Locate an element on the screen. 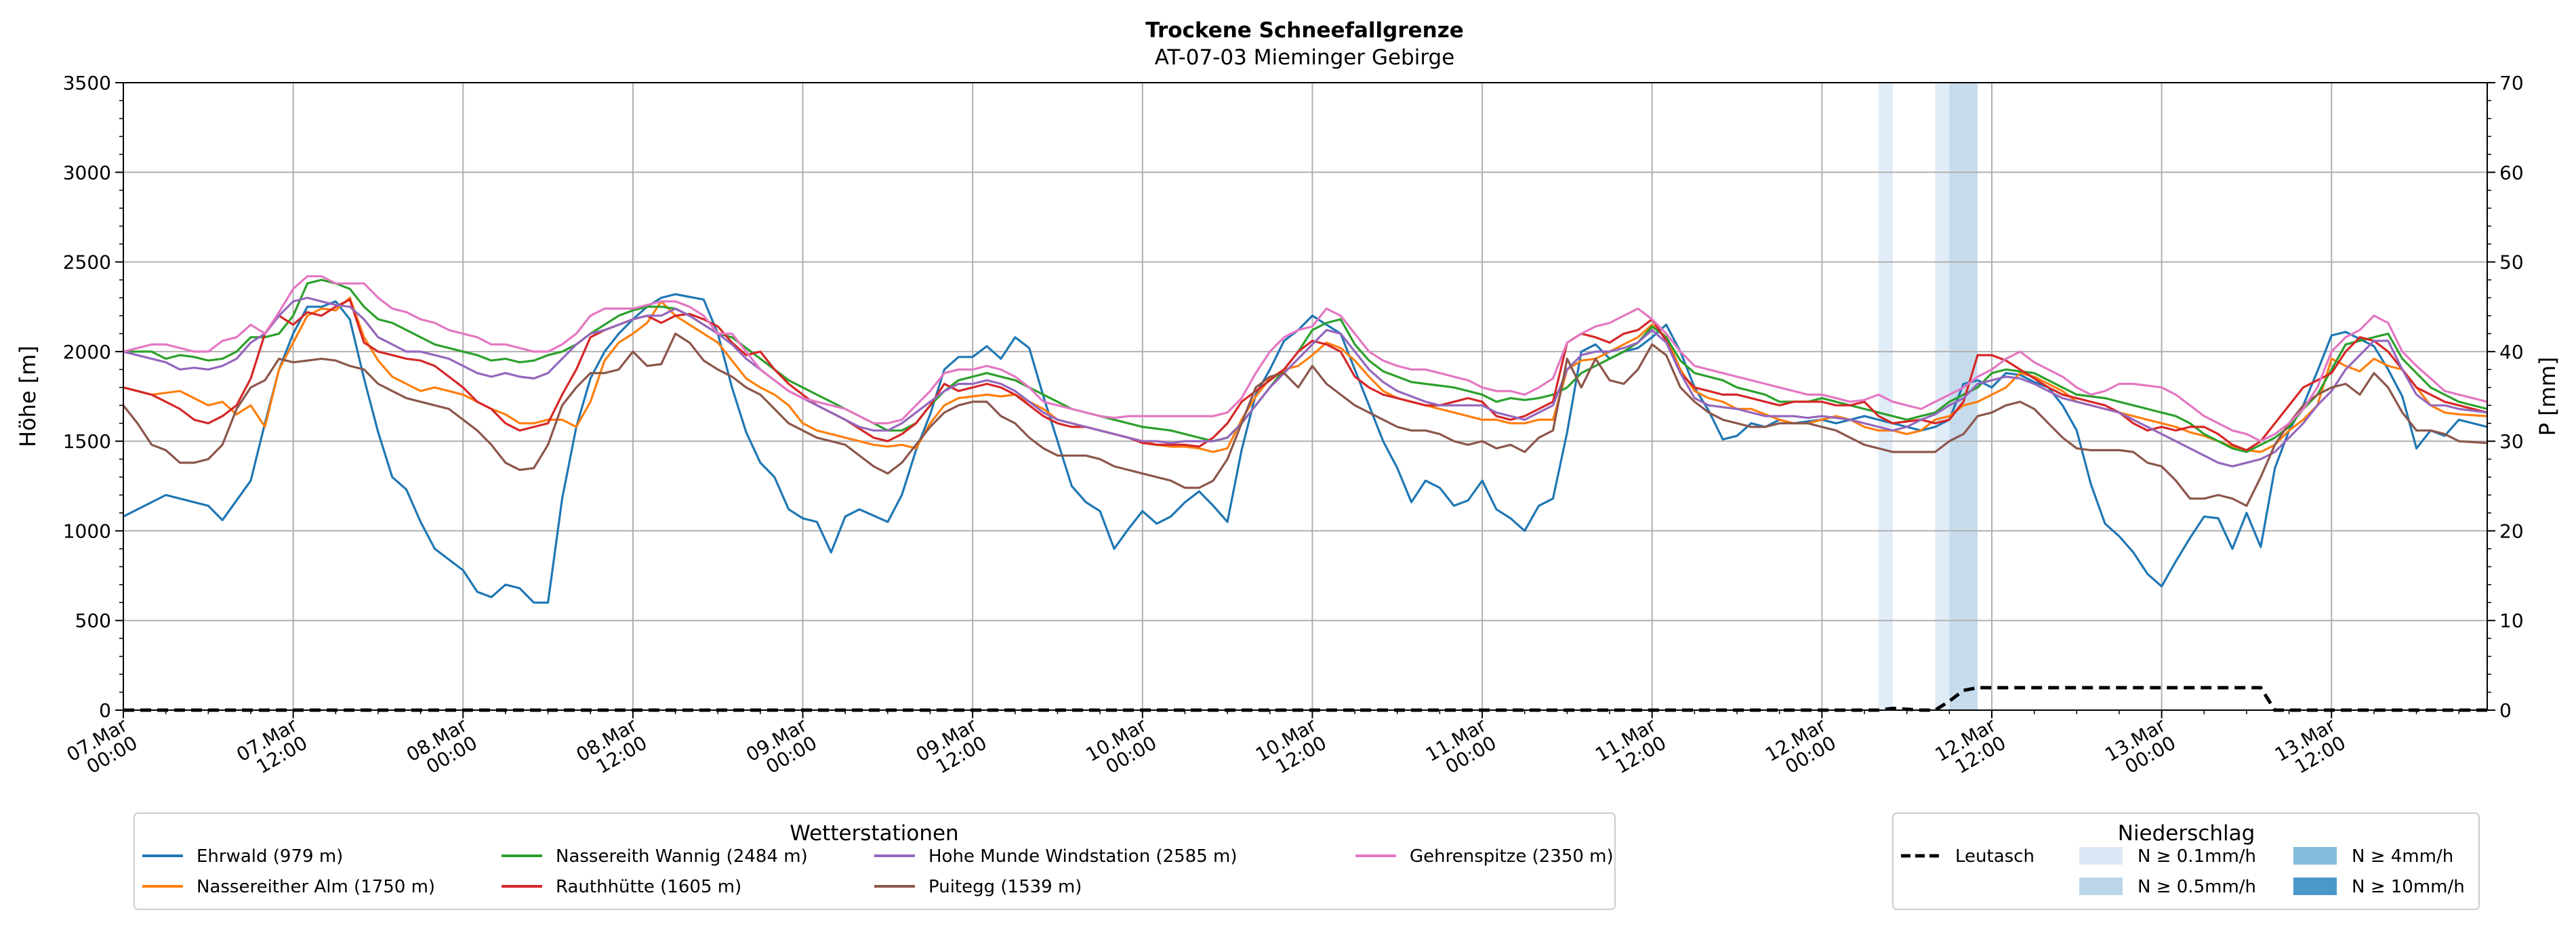 The width and height of the screenshot is (2576, 929). precip-line-leutasch is located at coordinates (1305, 699).